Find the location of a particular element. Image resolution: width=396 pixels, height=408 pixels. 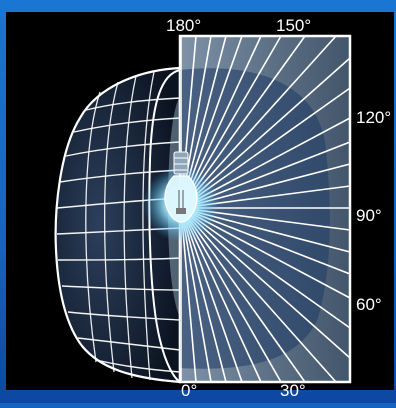

light-bulb-icon is located at coordinates (181, 196).